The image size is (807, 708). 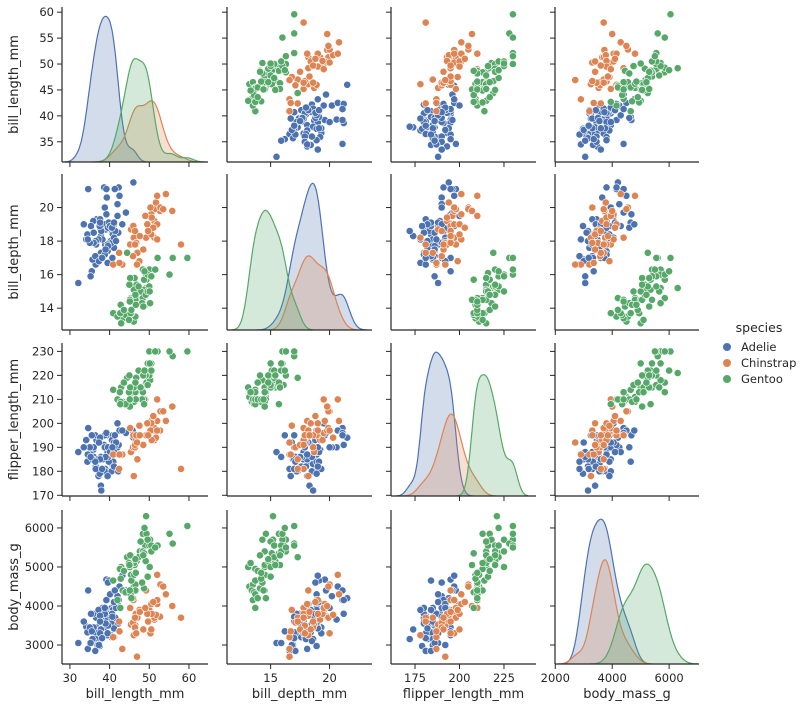 I want to click on x-tick-label: 4000, so click(x=612, y=678).